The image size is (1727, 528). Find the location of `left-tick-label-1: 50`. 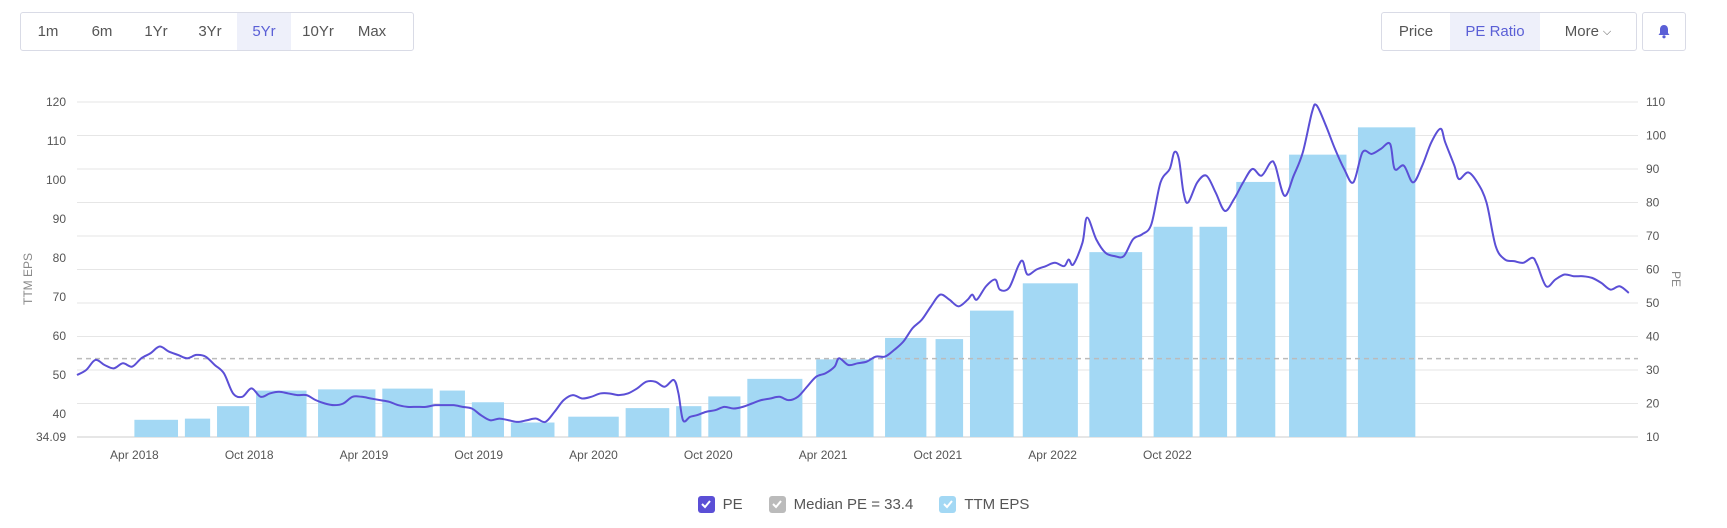

left-tick-label-1: 50 is located at coordinates (60, 375).